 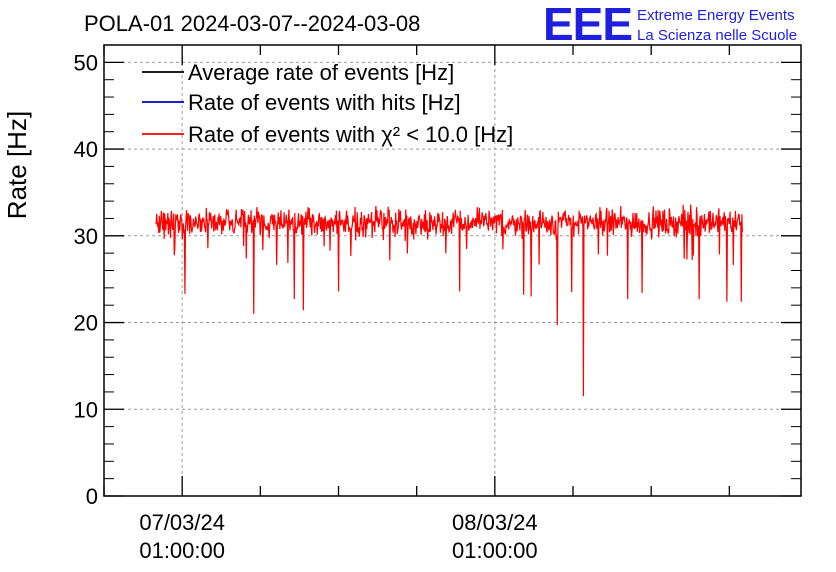 I want to click on chart-title: POLA-01 2024-03-07--2024-03-08, so click(x=252, y=23).